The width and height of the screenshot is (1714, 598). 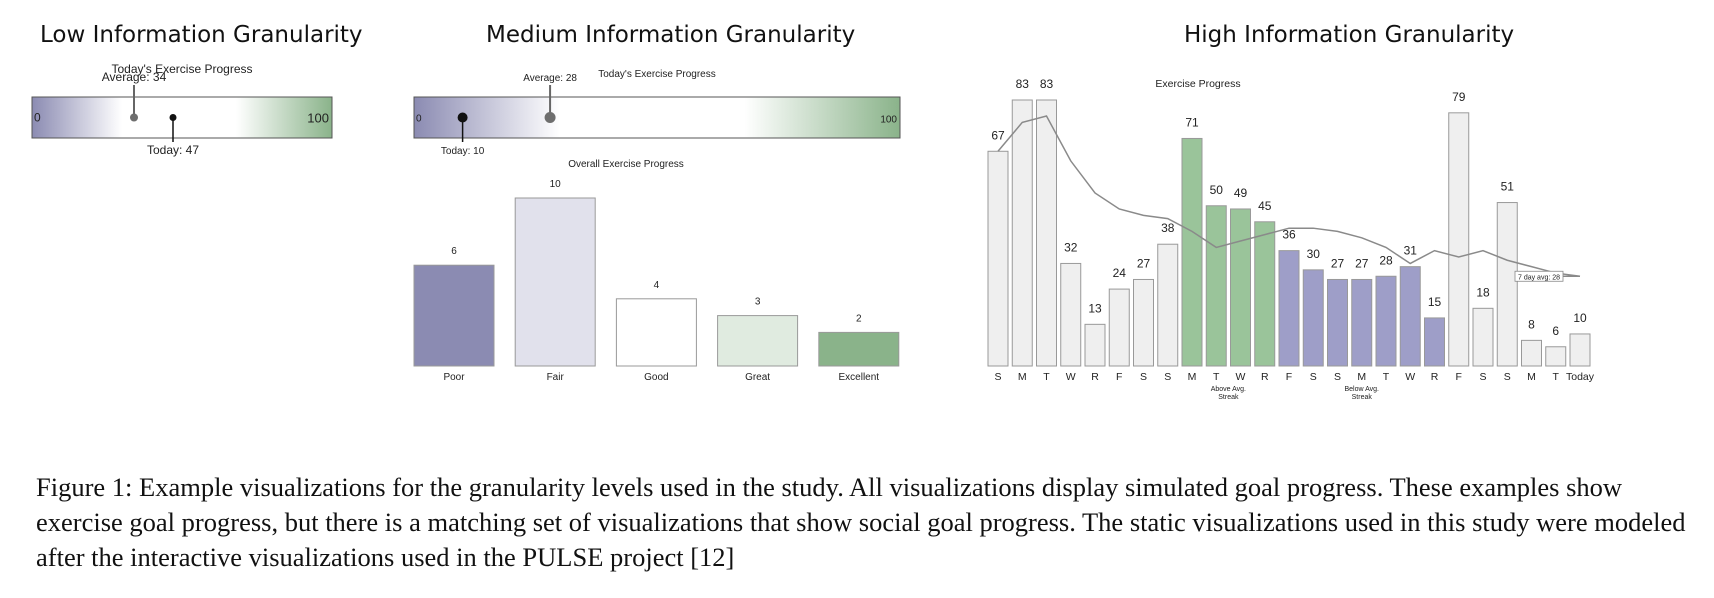 What do you see at coordinates (1386, 260) in the screenshot?
I see `day-value-label: 28` at bounding box center [1386, 260].